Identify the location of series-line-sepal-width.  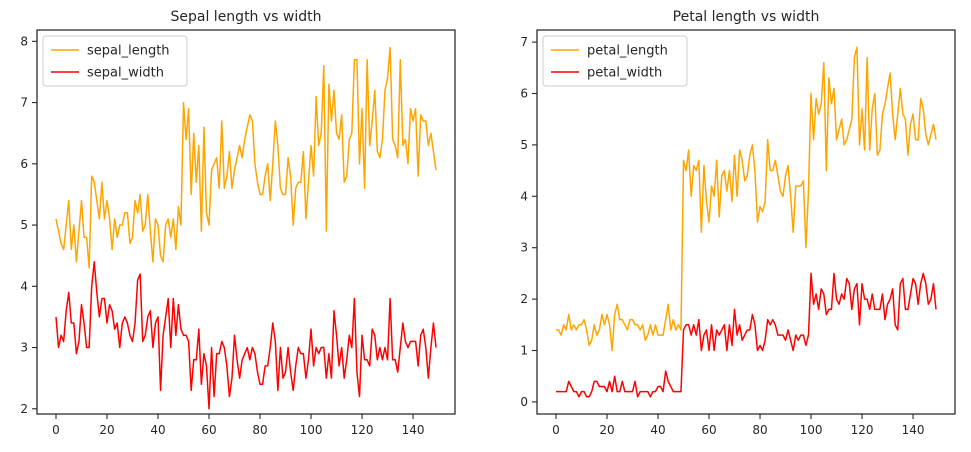
(246, 335).